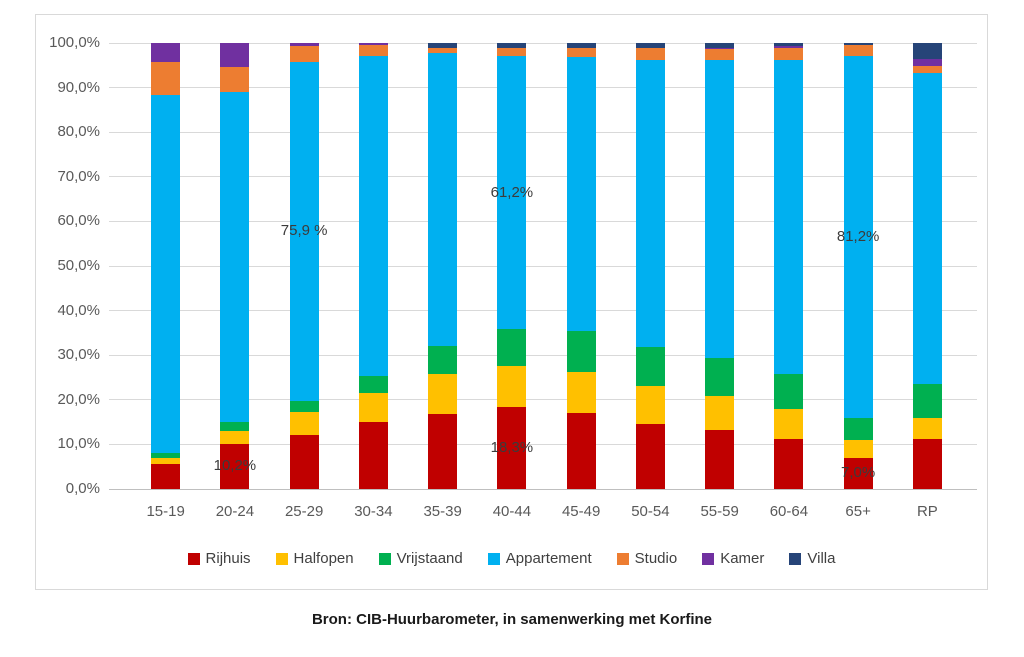 This screenshot has height=657, width=1024. What do you see at coordinates (742, 558) in the screenshot?
I see `legend-label-kamer: Kamer` at bounding box center [742, 558].